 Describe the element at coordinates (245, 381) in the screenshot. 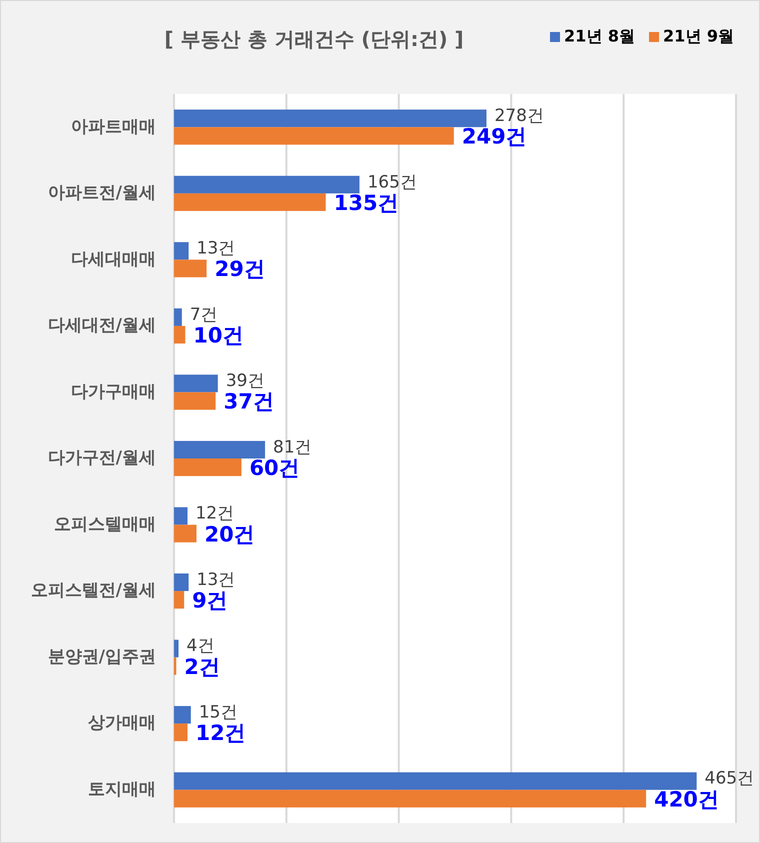

I see `data-label: 39건` at that location.